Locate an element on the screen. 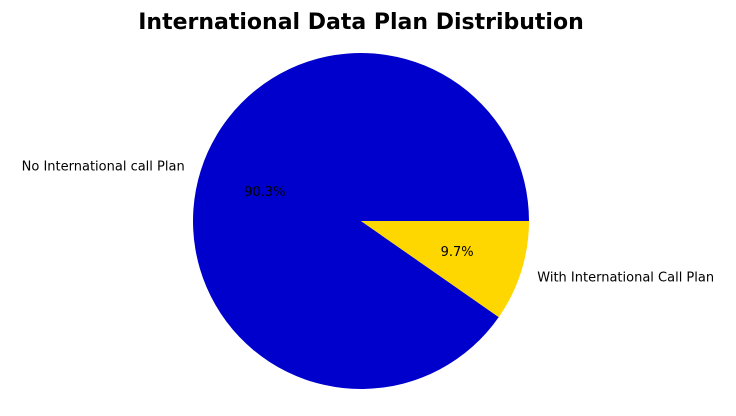 The width and height of the screenshot is (736, 416). pie-slice-pct-label: 90.3% is located at coordinates (264, 192).